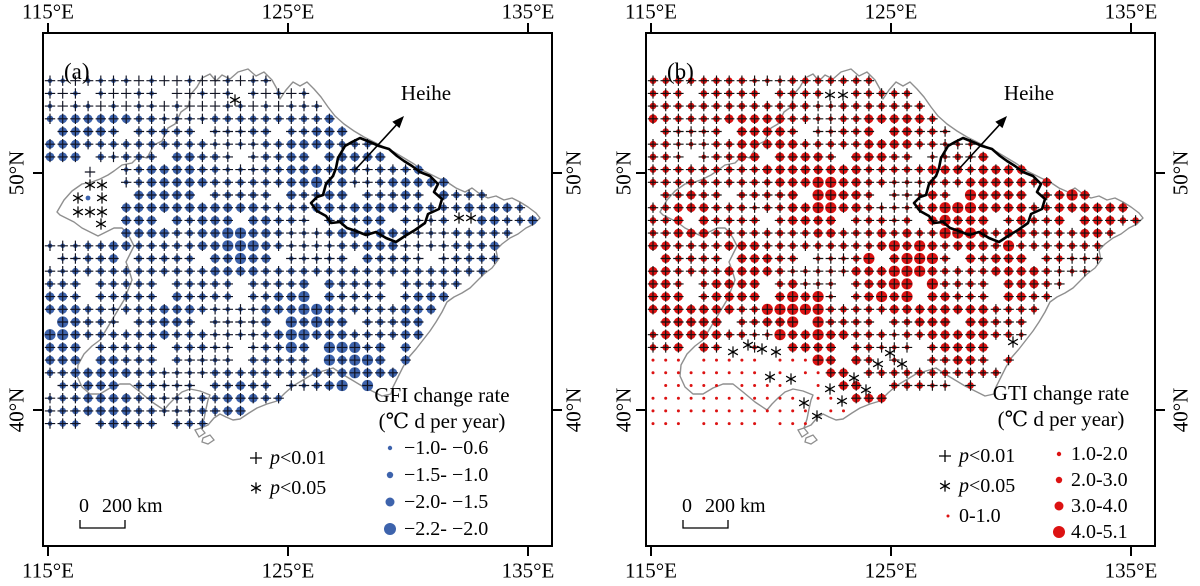 The image size is (1200, 586). Describe the element at coordinates (680, 71) in the screenshot. I see `panel-letter: (b)` at that location.